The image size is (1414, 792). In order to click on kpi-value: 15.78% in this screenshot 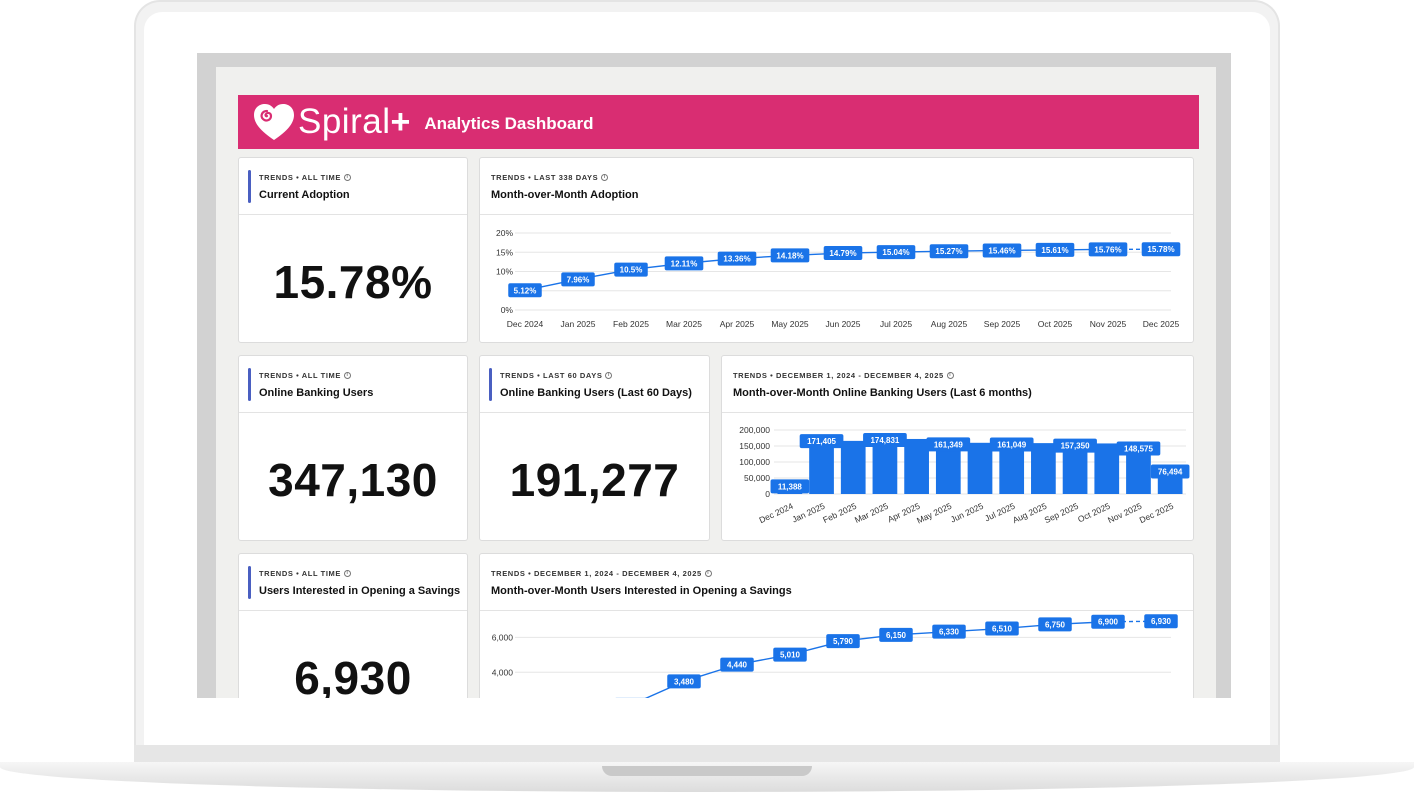, I will do `click(353, 282)`.